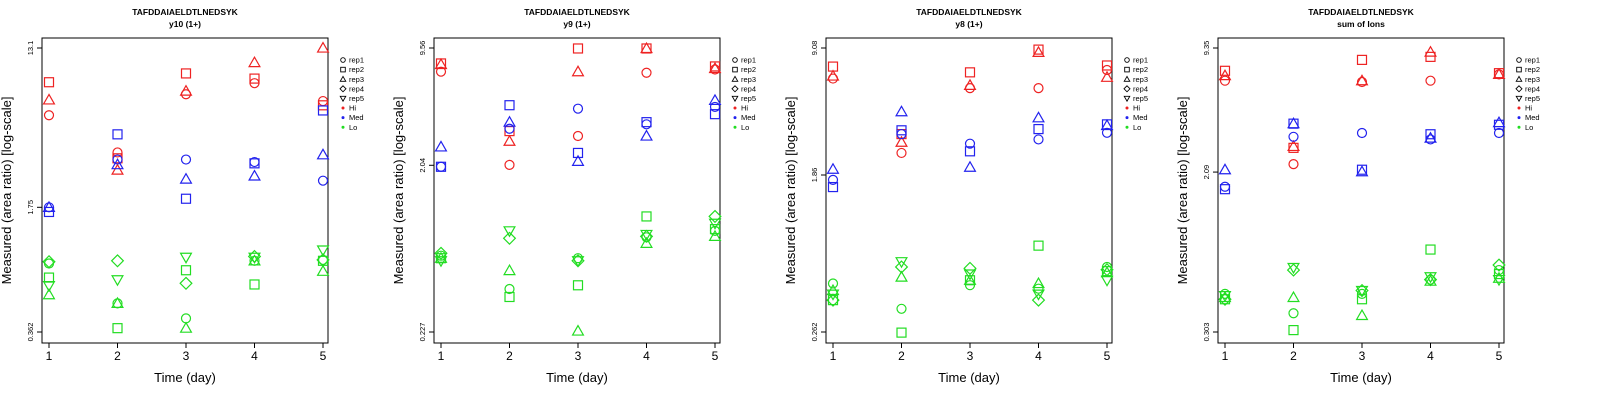 The image size is (1600, 405). I want to click on chart-subtitle: y10 (1+), so click(185, 24).